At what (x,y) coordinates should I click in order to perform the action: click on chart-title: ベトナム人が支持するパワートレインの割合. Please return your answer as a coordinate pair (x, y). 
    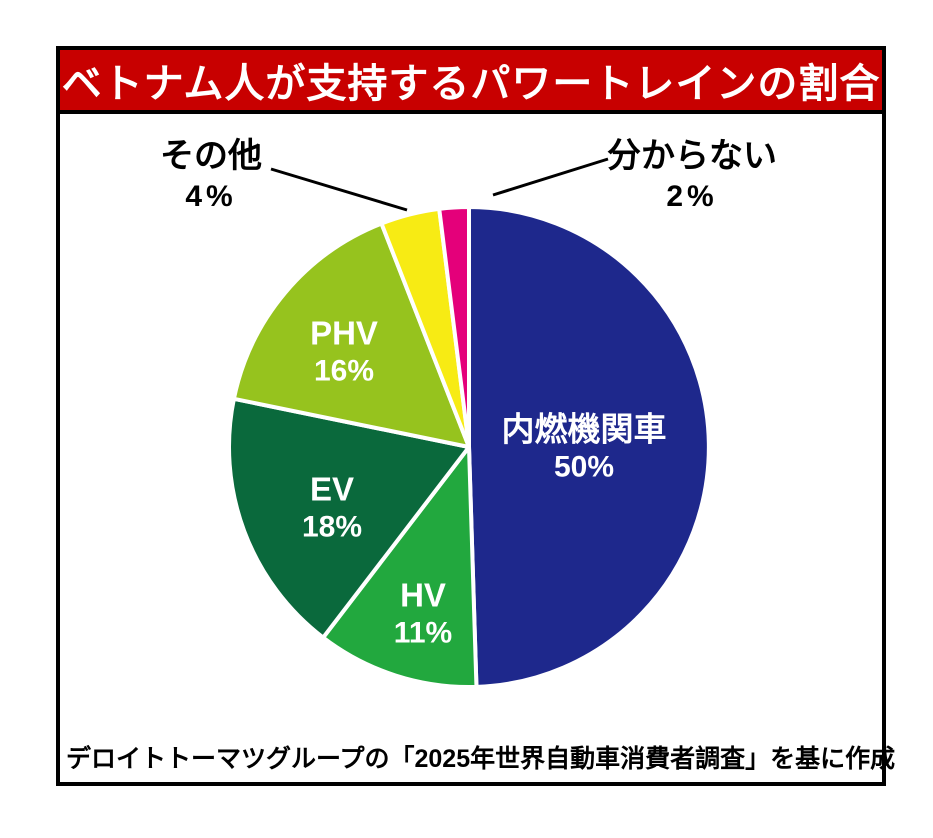
    Looking at the image, I should click on (471, 84).